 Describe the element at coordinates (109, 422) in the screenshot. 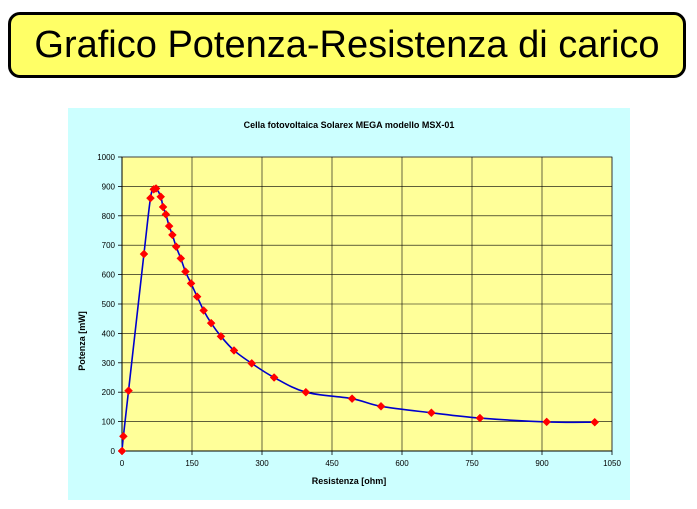

I see `y-tick-label: 100` at that location.